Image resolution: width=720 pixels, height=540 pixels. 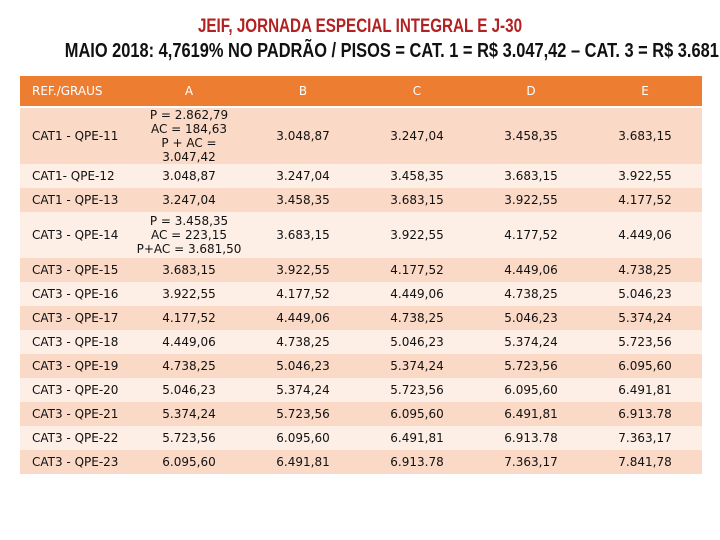 I want to click on grade-a-line: P = 2.862,79, so click(x=189, y=115).